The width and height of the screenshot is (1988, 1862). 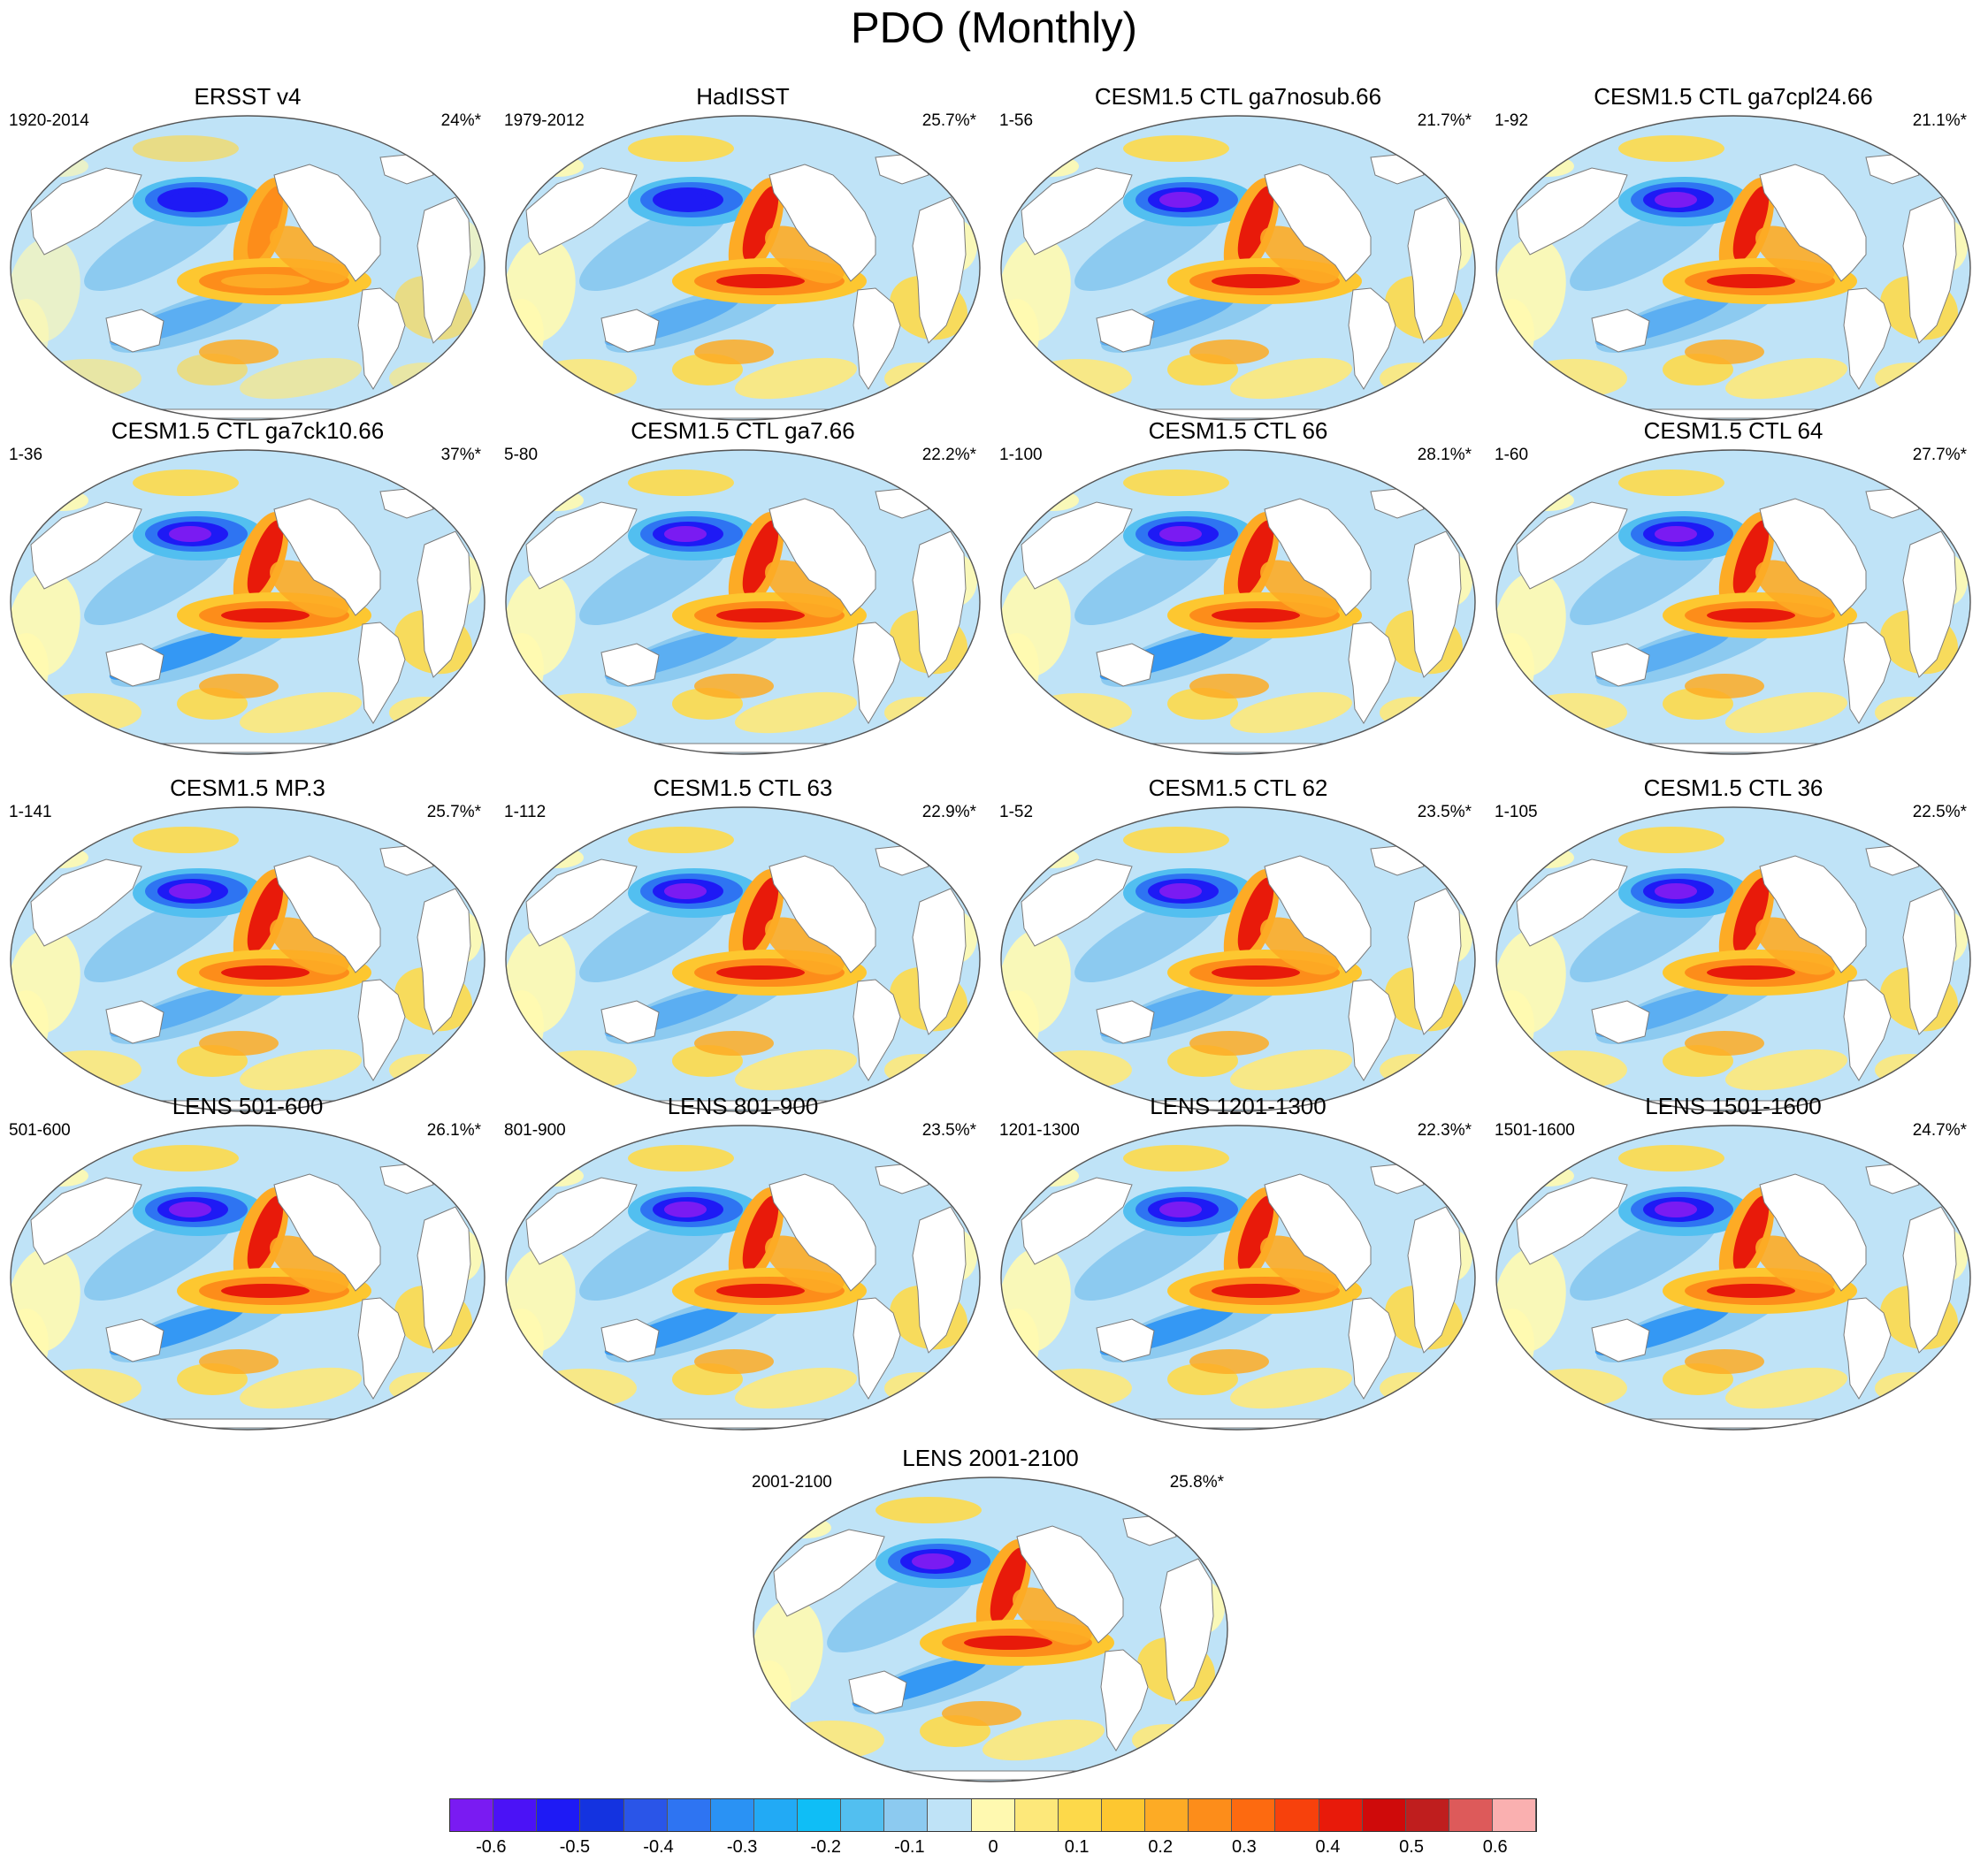 What do you see at coordinates (743, 788) in the screenshot?
I see `panel-title: CESM1.5 CTL 63` at bounding box center [743, 788].